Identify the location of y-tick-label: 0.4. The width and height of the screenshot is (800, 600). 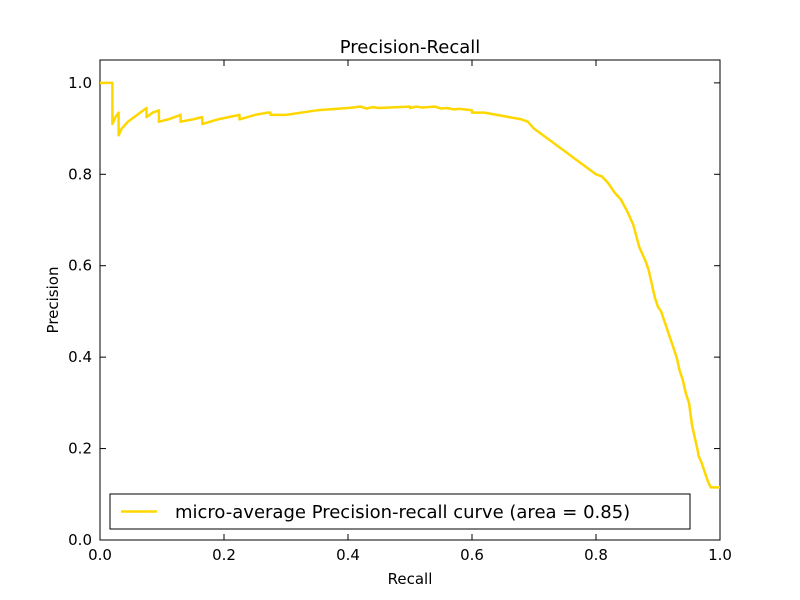
(80, 357).